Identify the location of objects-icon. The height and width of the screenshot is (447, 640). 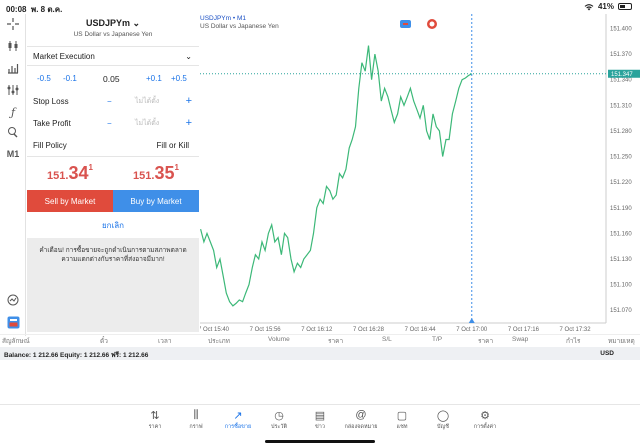
(13, 132).